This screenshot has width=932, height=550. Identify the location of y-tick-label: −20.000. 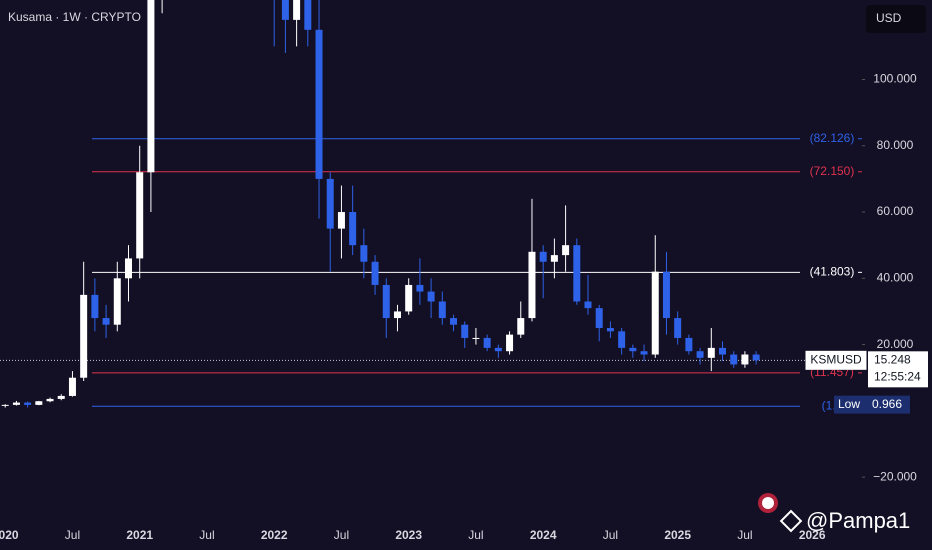
(895, 476).